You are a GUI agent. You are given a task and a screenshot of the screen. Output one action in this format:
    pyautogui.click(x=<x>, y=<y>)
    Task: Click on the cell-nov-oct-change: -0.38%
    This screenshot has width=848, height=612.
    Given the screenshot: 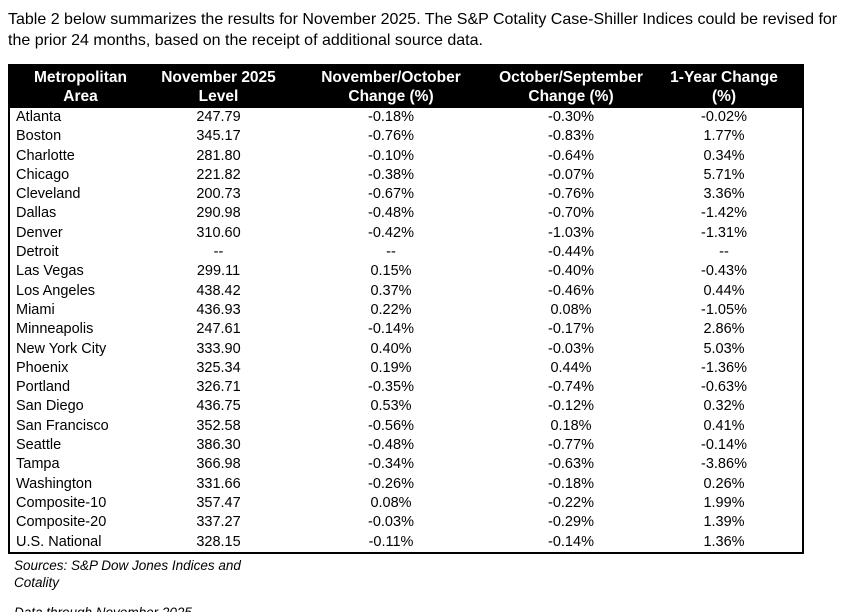 What is the action you would take?
    pyautogui.click(x=391, y=174)
    